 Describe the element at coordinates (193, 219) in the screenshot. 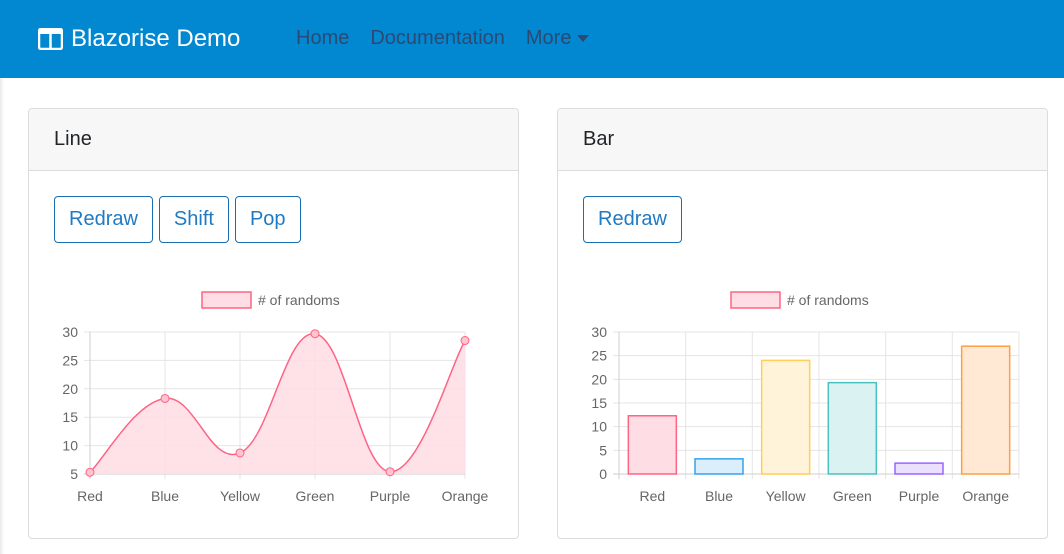

I see `line-shift-button: Shift` at that location.